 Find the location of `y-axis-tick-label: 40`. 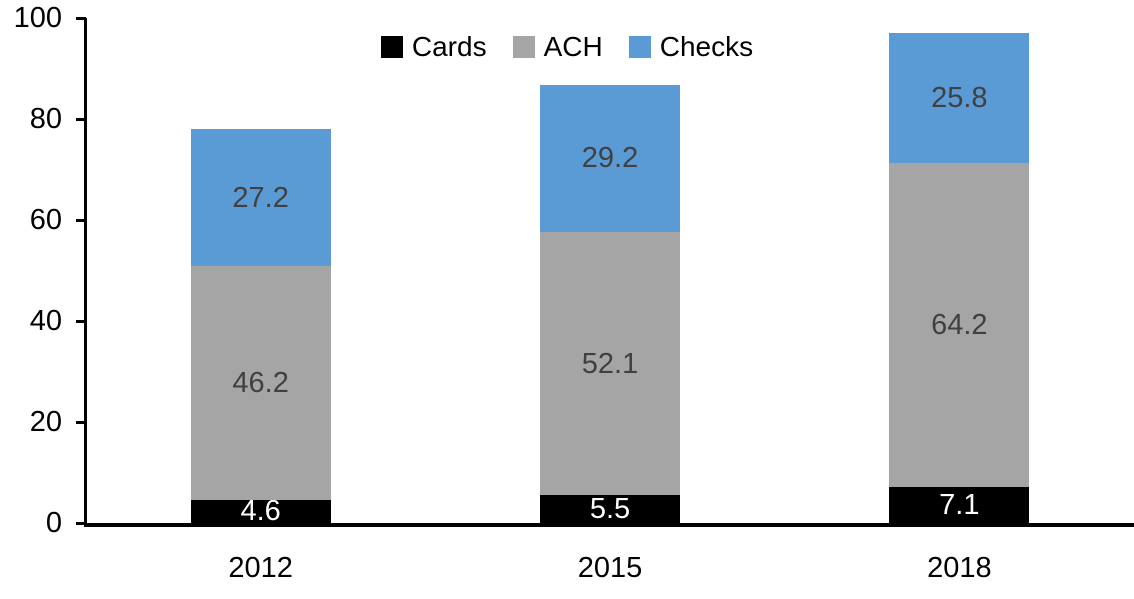

y-axis-tick-label: 40 is located at coordinates (45, 321).